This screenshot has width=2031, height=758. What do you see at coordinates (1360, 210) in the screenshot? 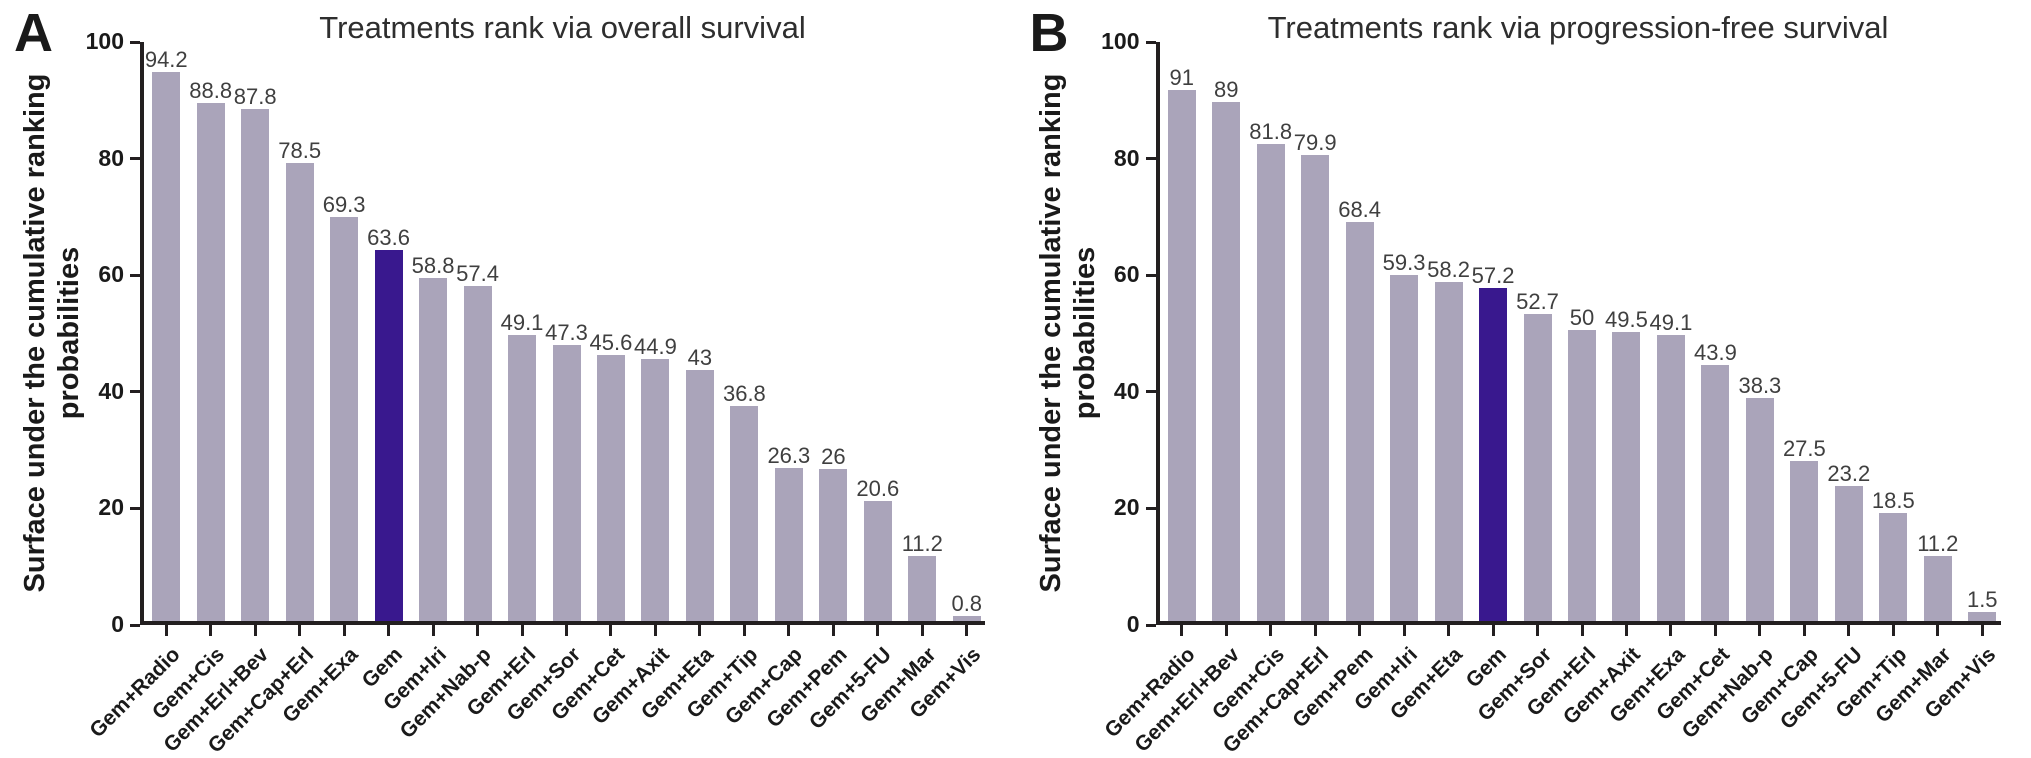
I see `bar-value-label: 68.4` at bounding box center [1360, 210].